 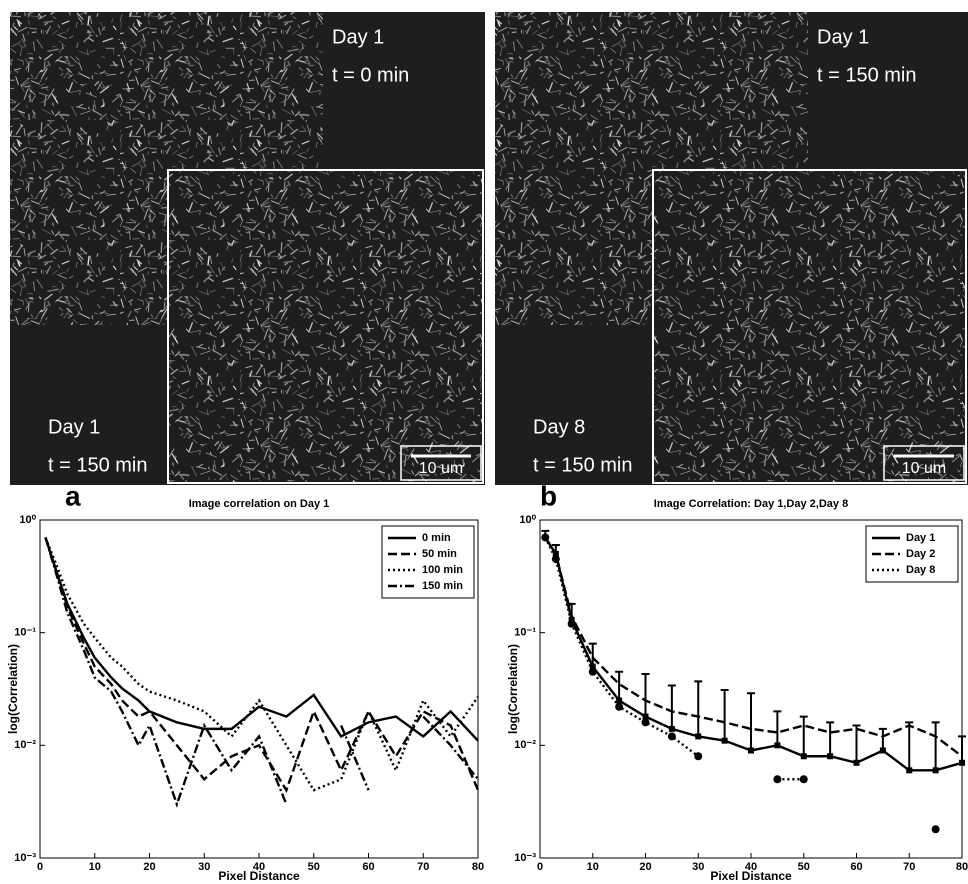 I want to click on panel-letter: b, so click(x=548, y=495).